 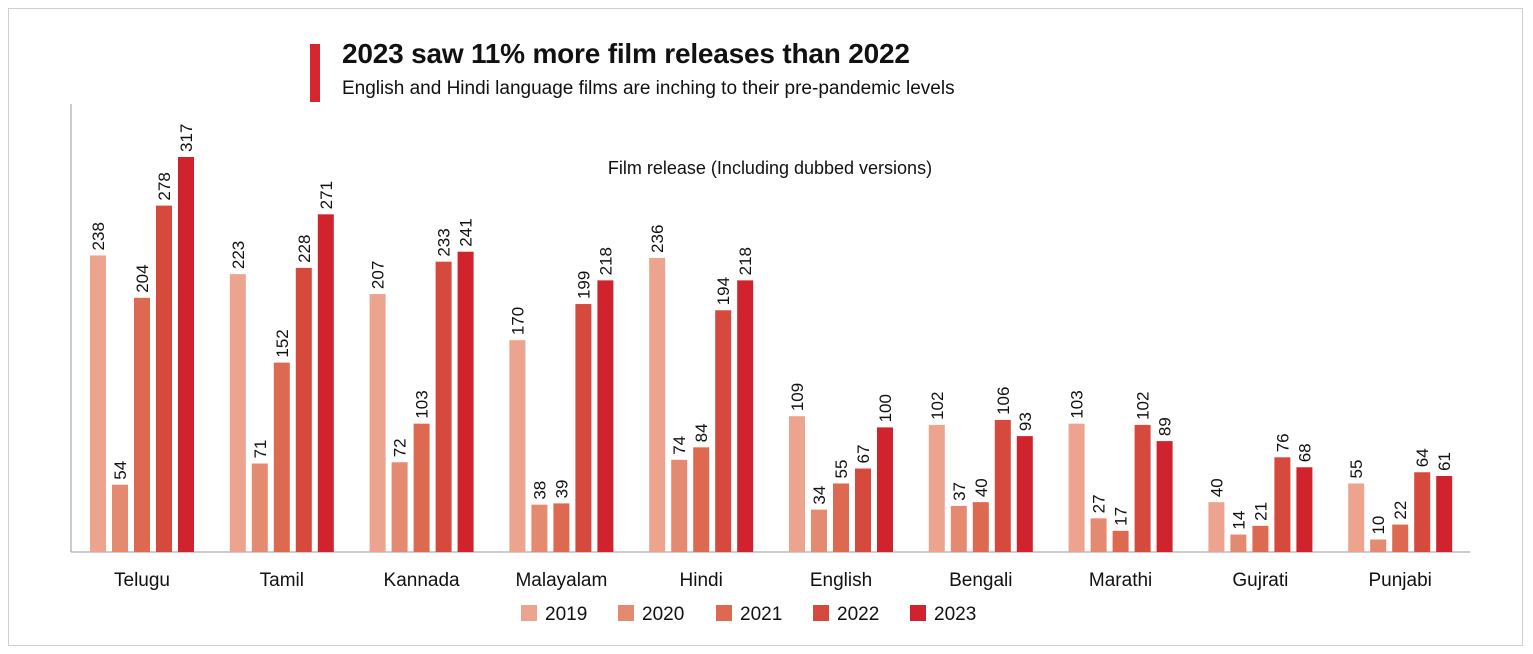 What do you see at coordinates (1444, 513) in the screenshot?
I see `bar-punjabi-2023` at bounding box center [1444, 513].